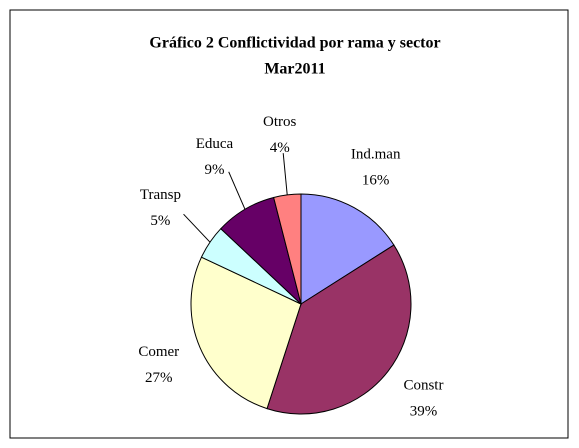 This screenshot has height=448, width=579. What do you see at coordinates (279, 122) in the screenshot?
I see `slice-label: Otros` at bounding box center [279, 122].